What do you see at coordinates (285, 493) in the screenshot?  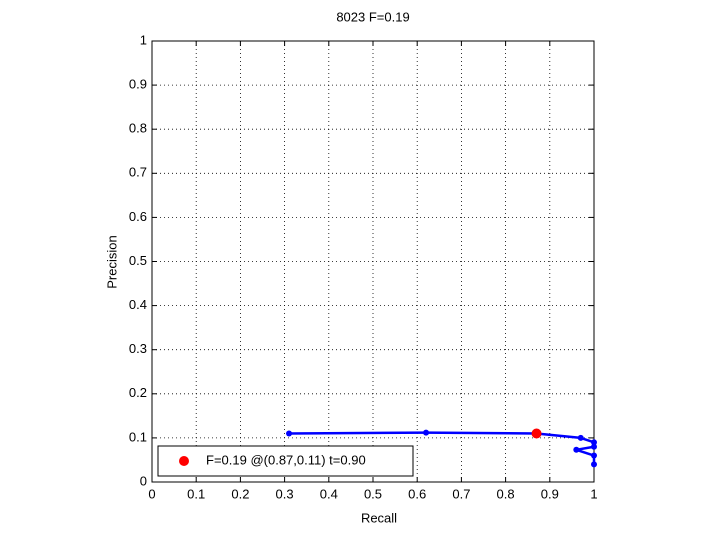 I see `x-tick-label: 0.3` at bounding box center [285, 493].